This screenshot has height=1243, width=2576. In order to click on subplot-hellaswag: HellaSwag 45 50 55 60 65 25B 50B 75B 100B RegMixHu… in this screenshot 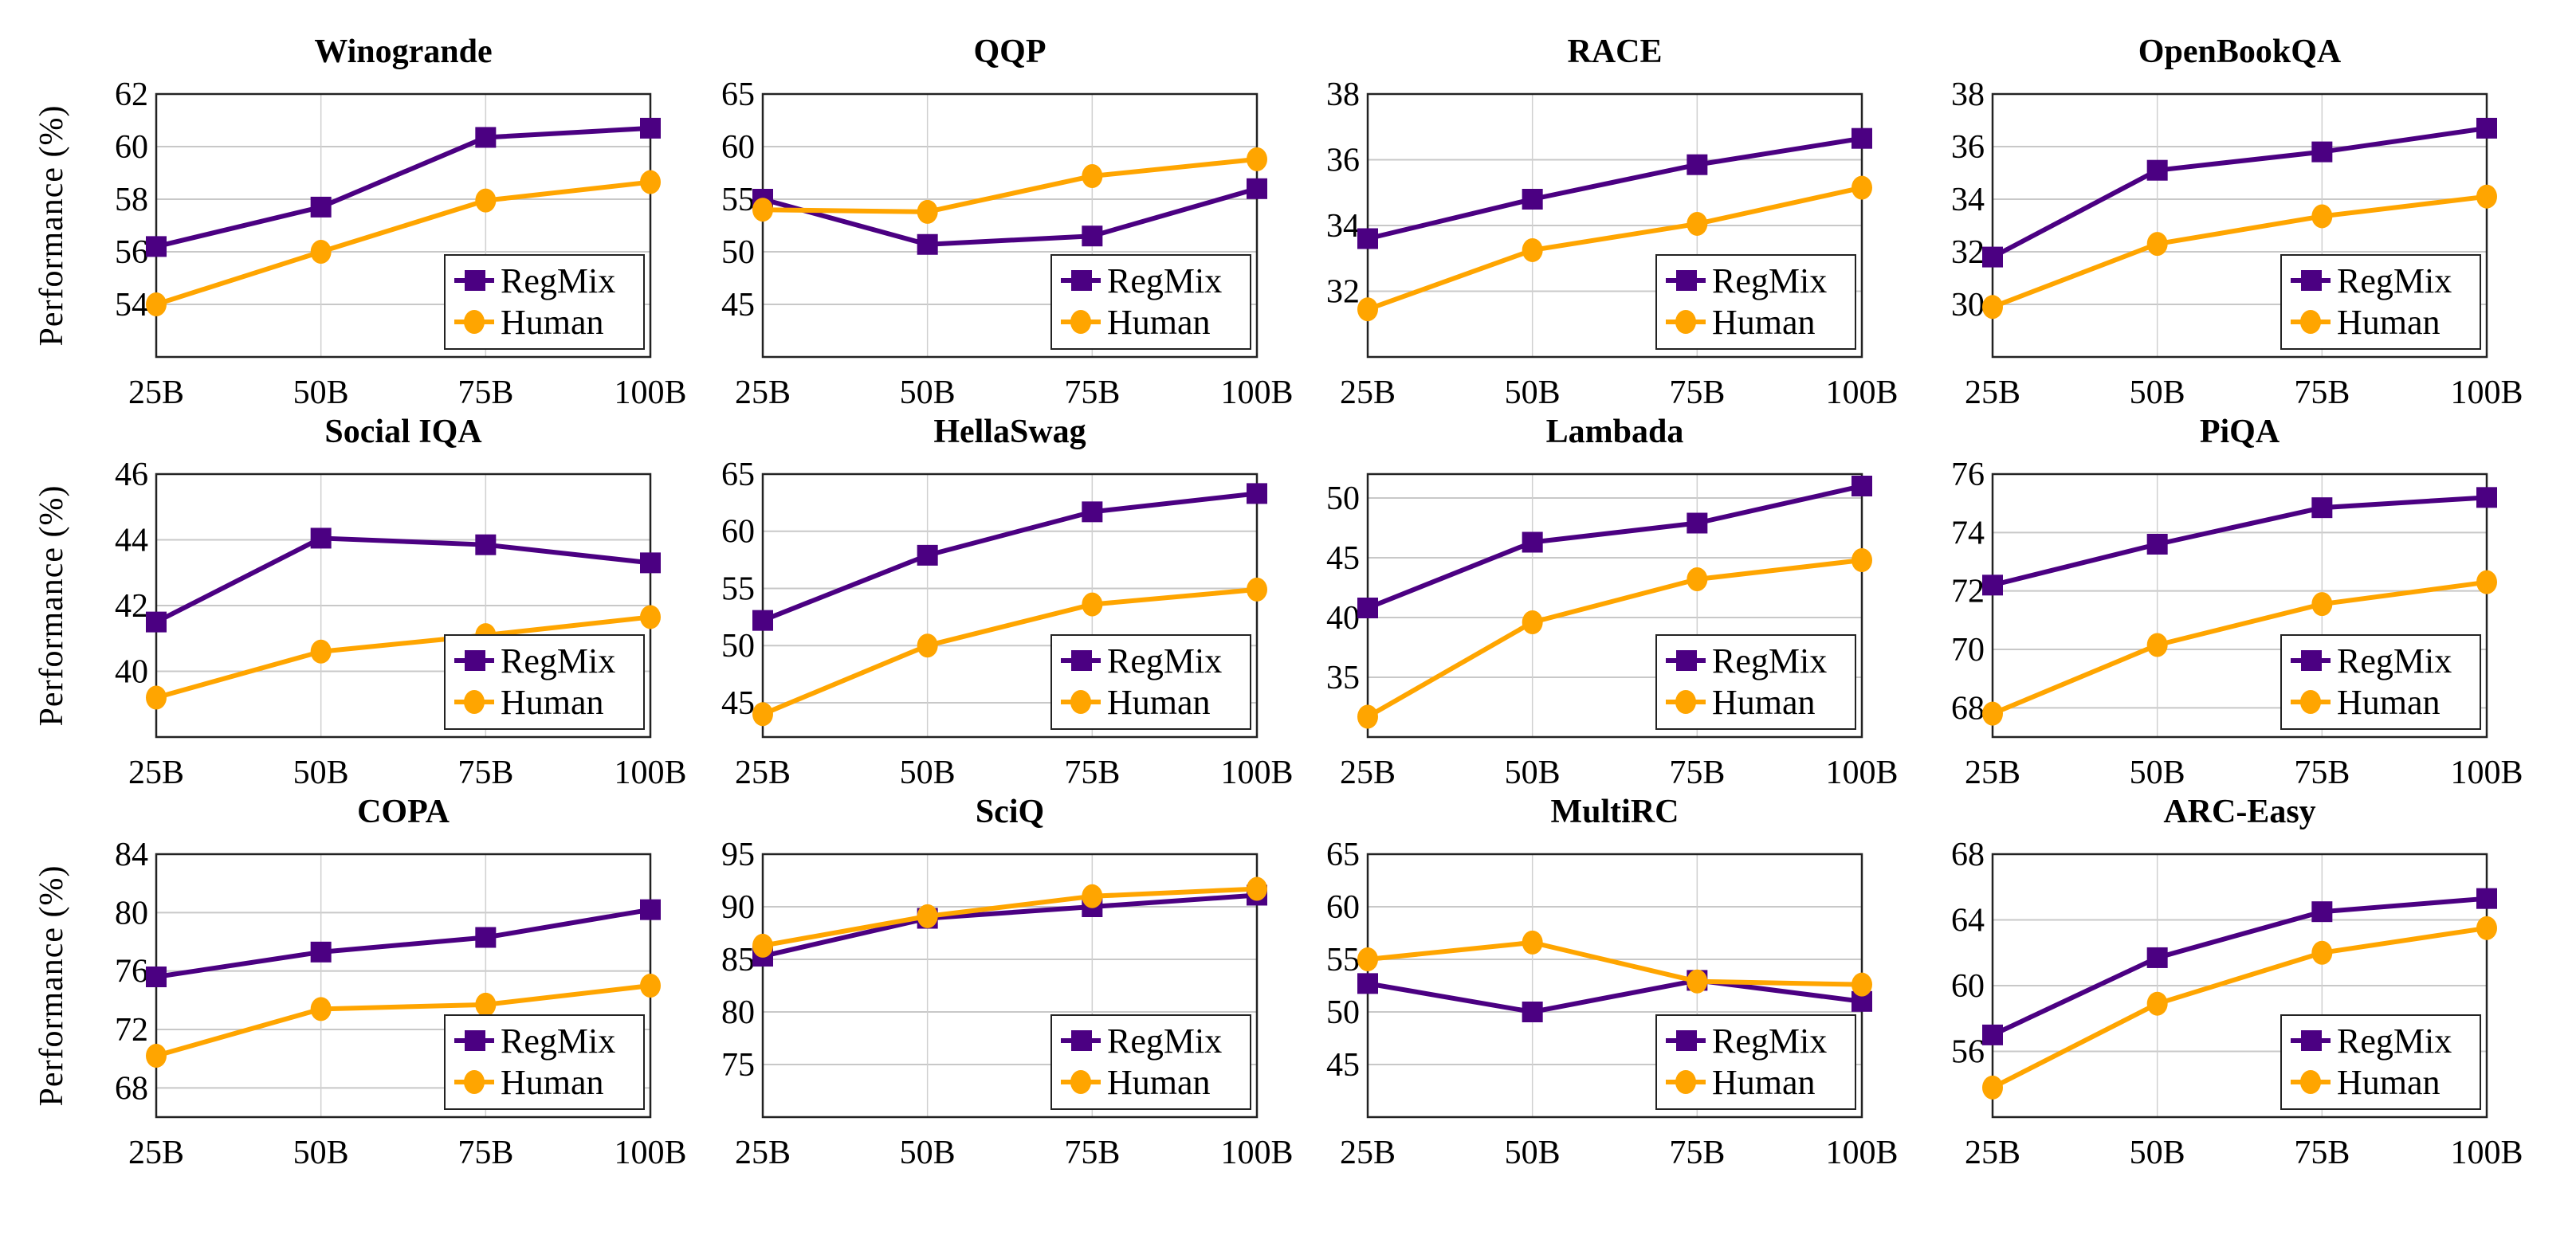, I will do `click(1007, 602)`.